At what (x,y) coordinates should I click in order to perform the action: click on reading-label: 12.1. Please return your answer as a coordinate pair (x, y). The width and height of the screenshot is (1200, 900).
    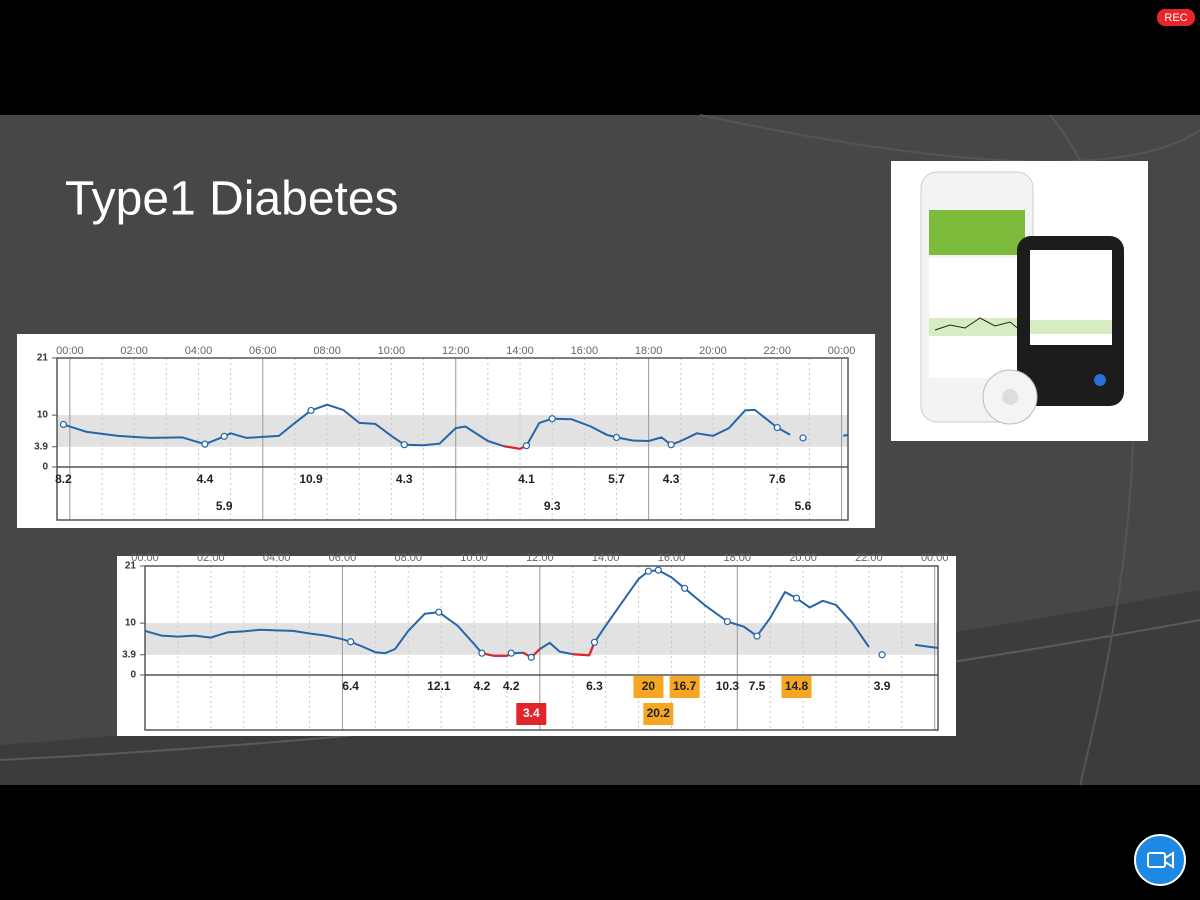
    Looking at the image, I should click on (439, 686).